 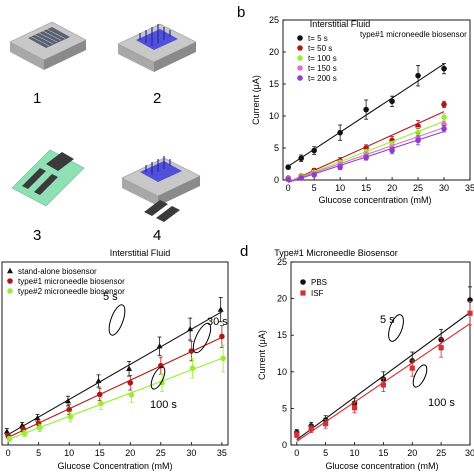 I want to click on chart-b-xtick-label: 35, so click(x=469, y=188).